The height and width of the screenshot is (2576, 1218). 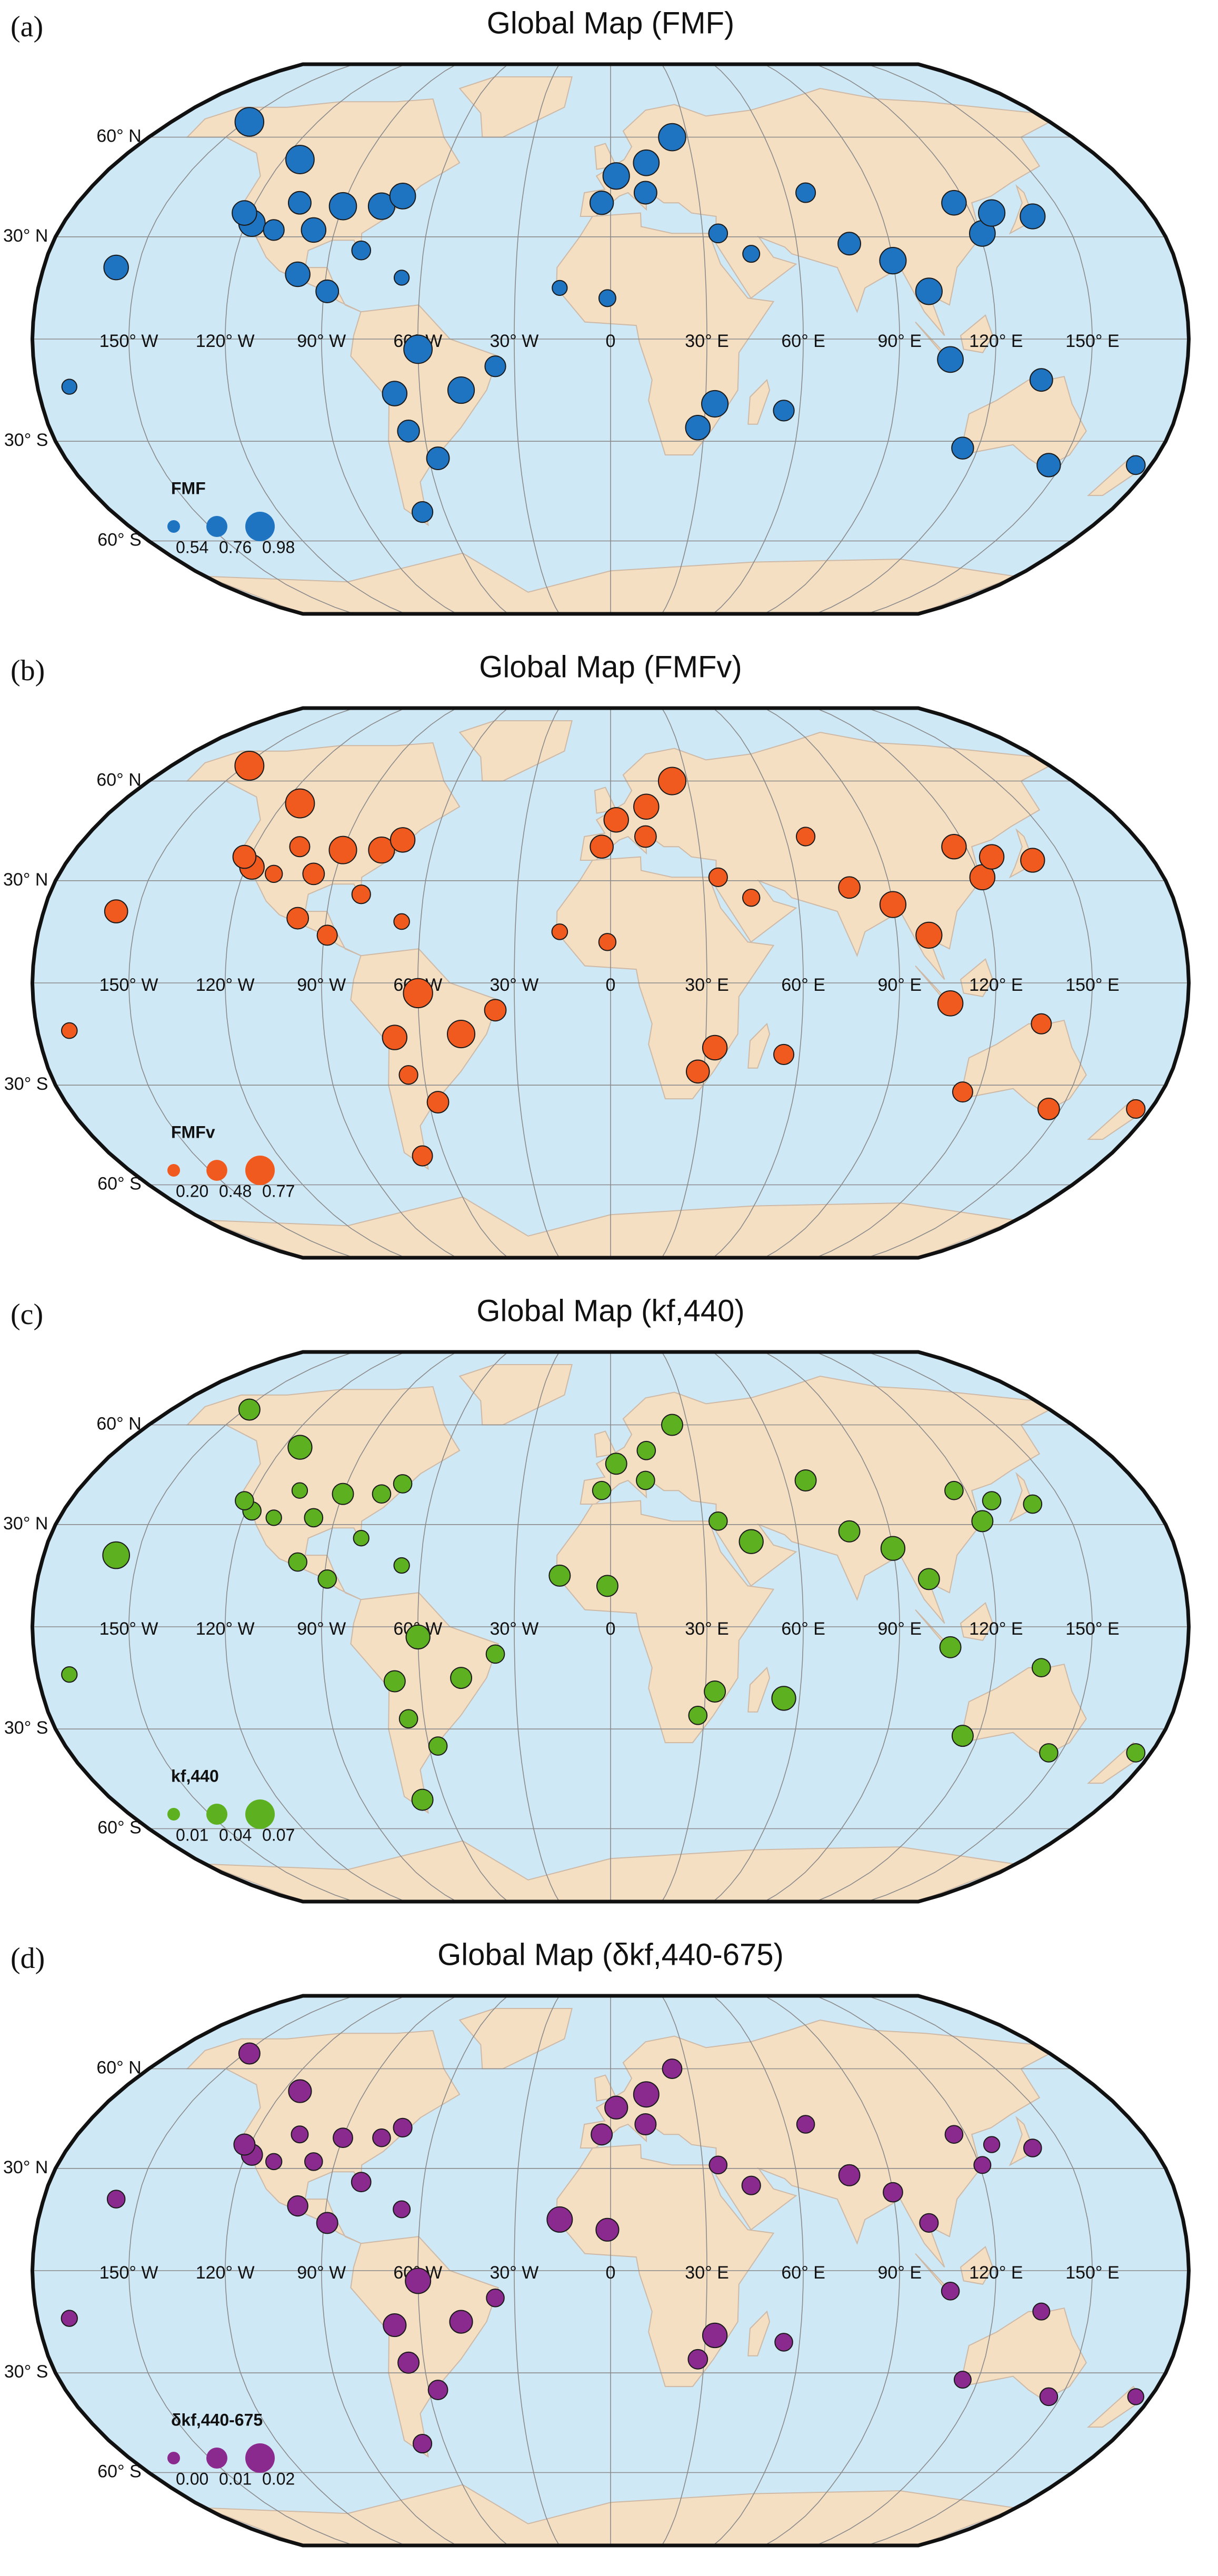 I want to click on panel-label: (c), so click(x=27, y=1315).